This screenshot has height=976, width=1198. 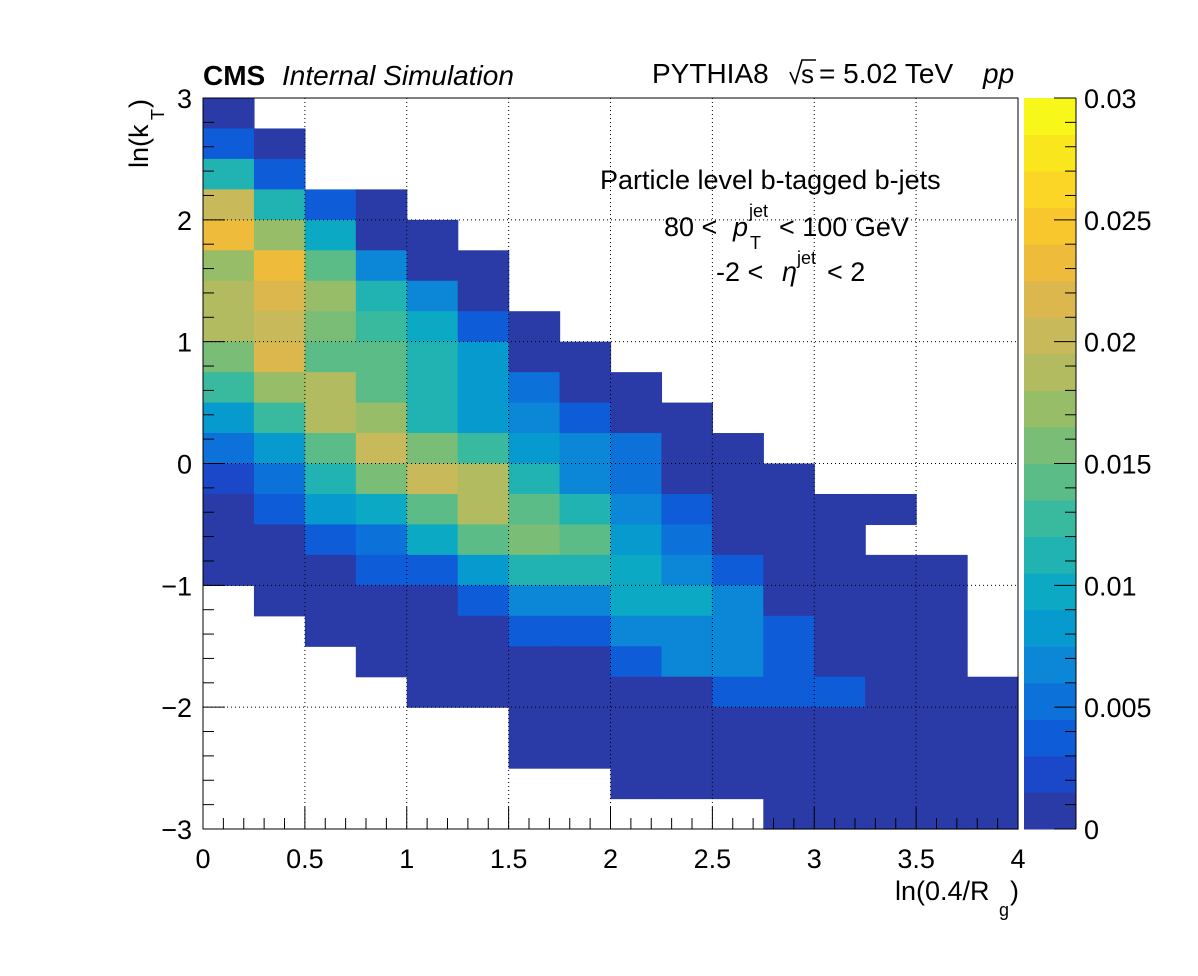 I want to click on x-tick-label: 3, so click(x=814, y=859).